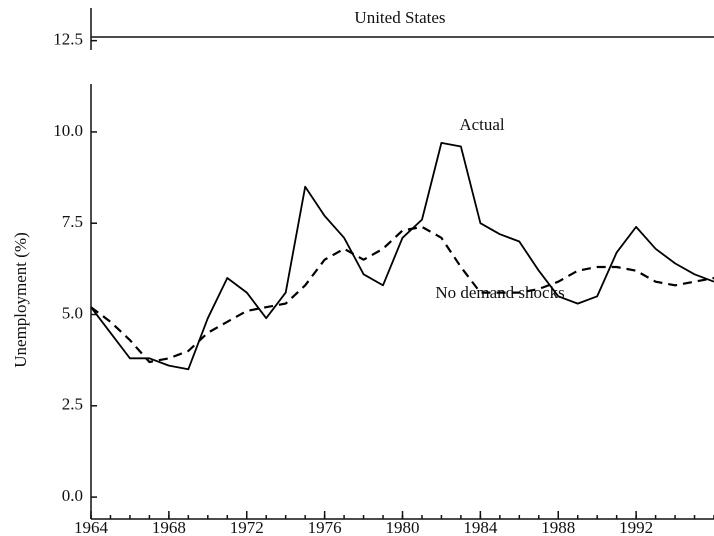 The image size is (714, 536). I want to click on chart-title: United States, so click(399, 17).